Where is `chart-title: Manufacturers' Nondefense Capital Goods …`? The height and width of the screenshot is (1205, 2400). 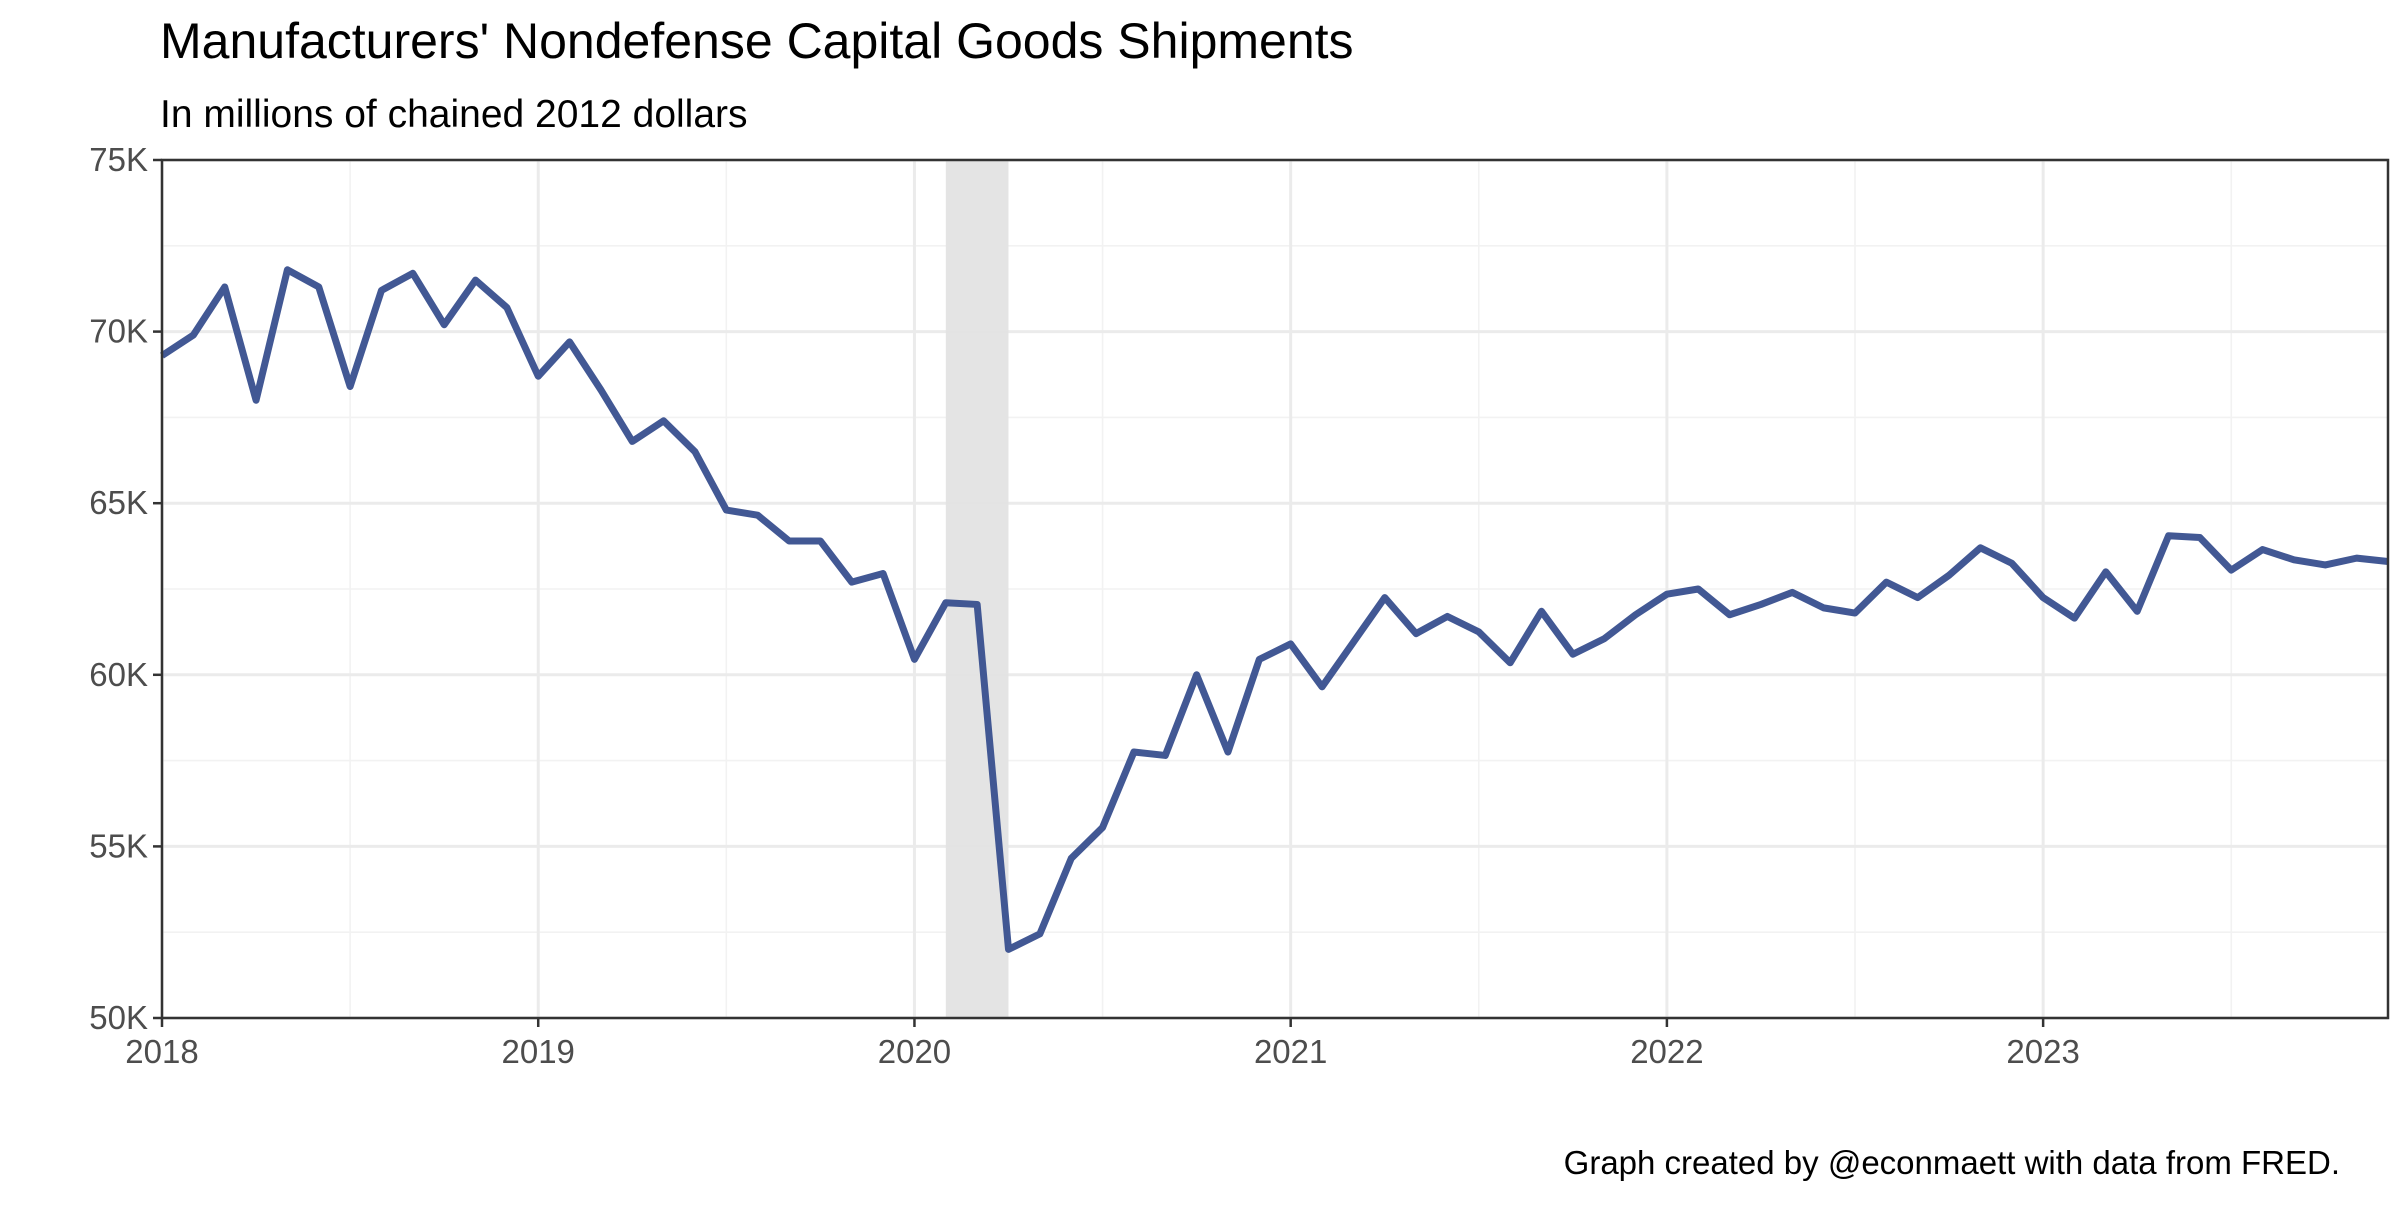 chart-title: Manufacturers' Nondefense Capital Goods … is located at coordinates (757, 41).